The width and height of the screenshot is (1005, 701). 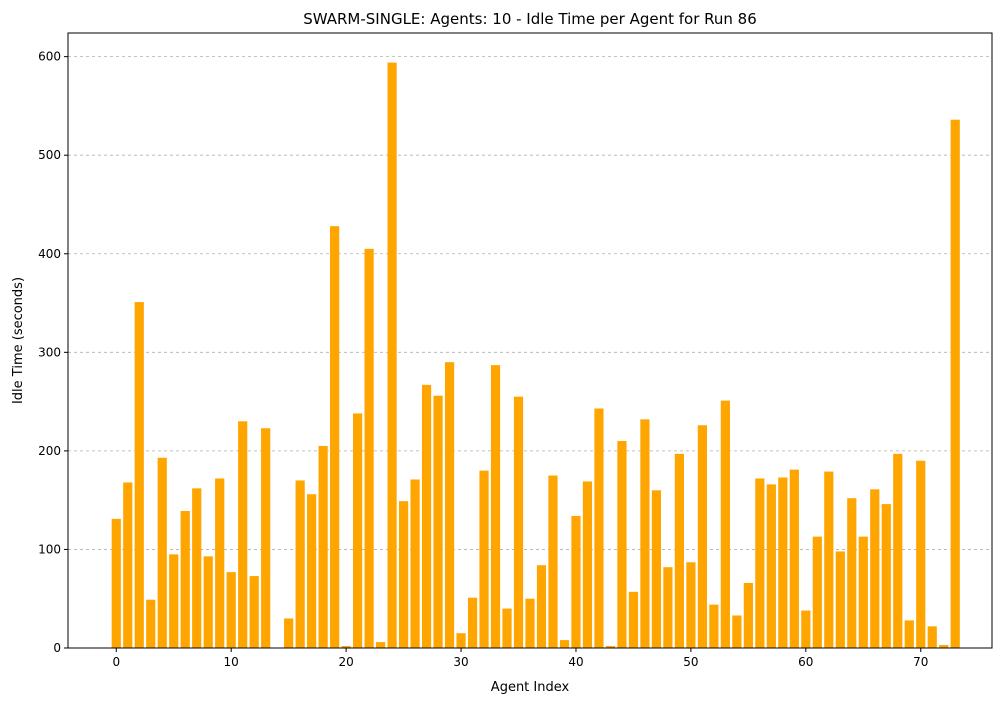 I want to click on x-tick-label: 40, so click(x=575, y=662).